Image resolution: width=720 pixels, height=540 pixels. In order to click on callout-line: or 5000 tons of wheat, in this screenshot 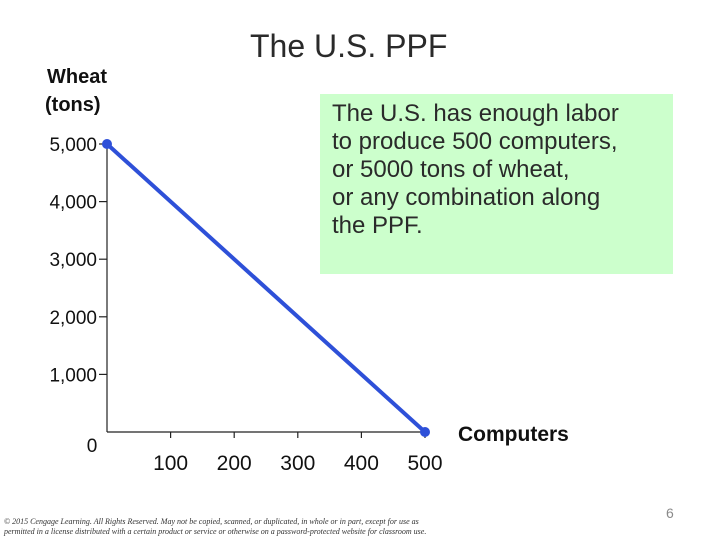, I will do `click(451, 169)`.